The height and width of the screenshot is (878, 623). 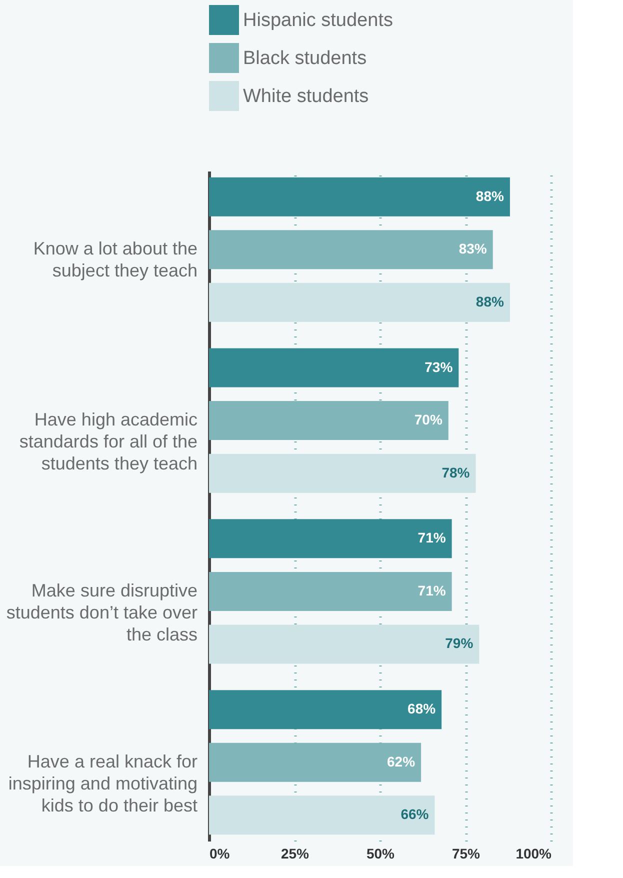 What do you see at coordinates (415, 814) in the screenshot?
I see `data-label: 66%` at bounding box center [415, 814].